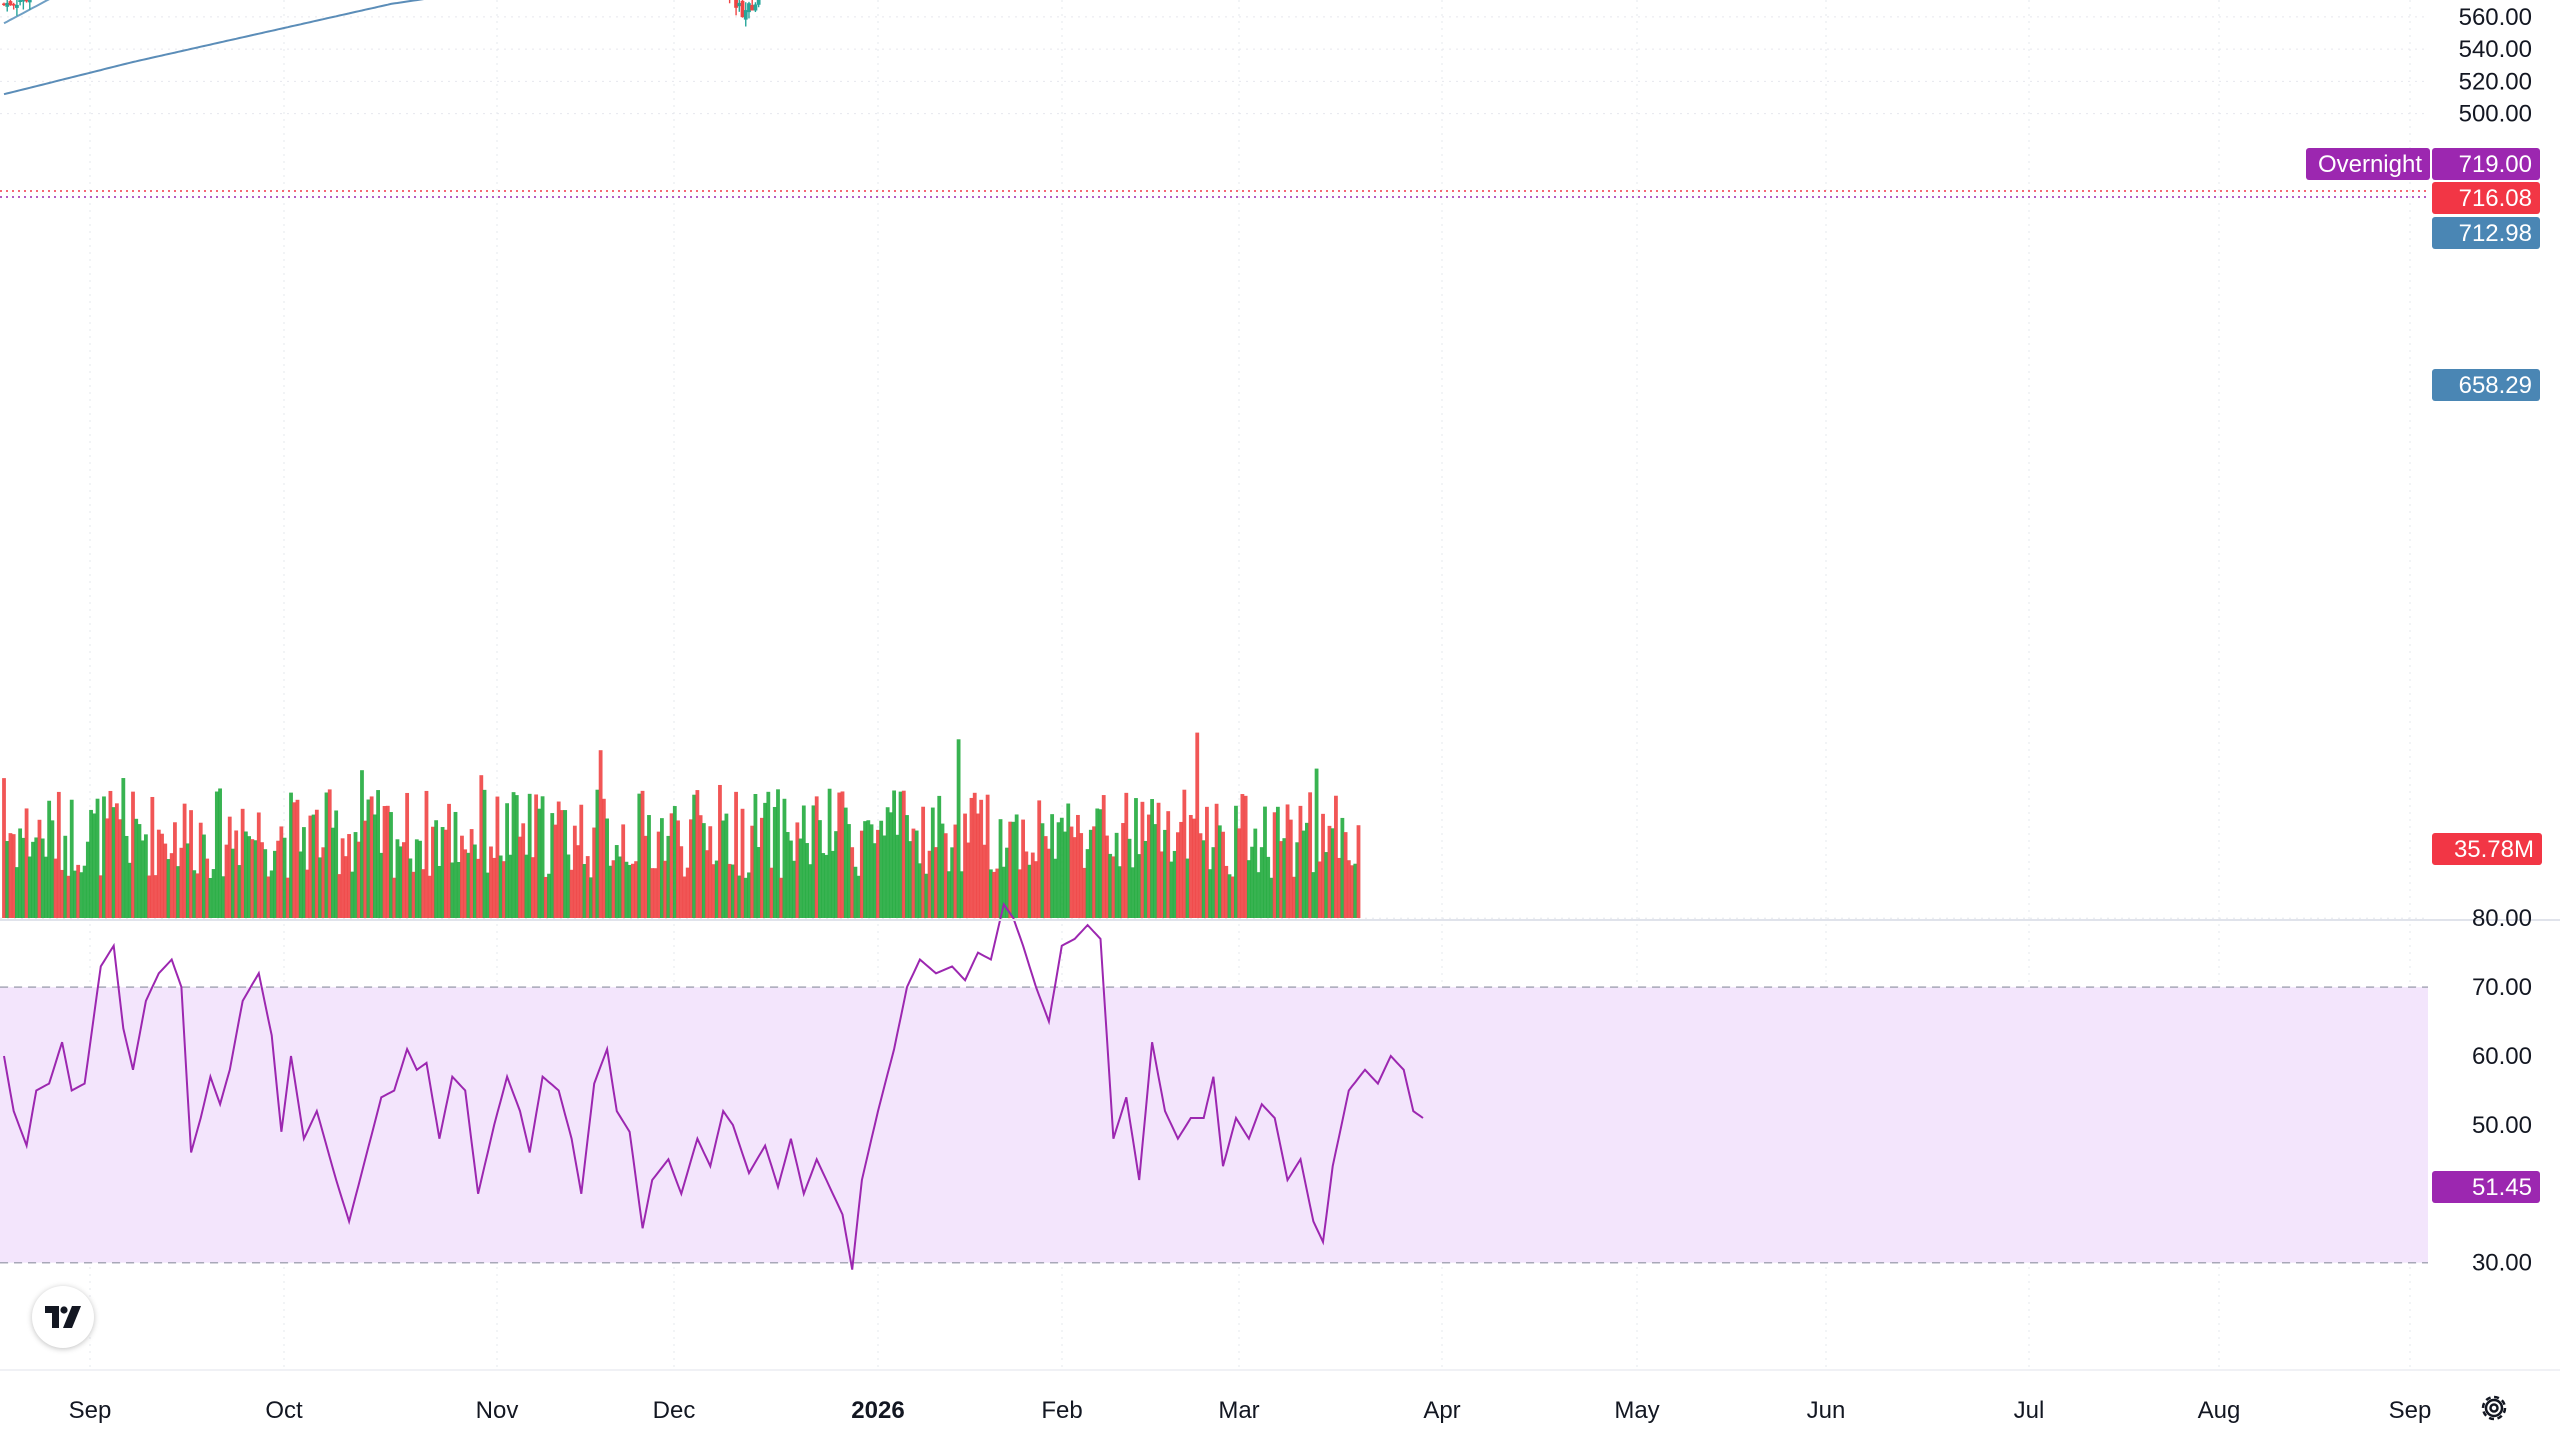  I want to click on overnight-price-tag: 719.00, so click(2486, 164).